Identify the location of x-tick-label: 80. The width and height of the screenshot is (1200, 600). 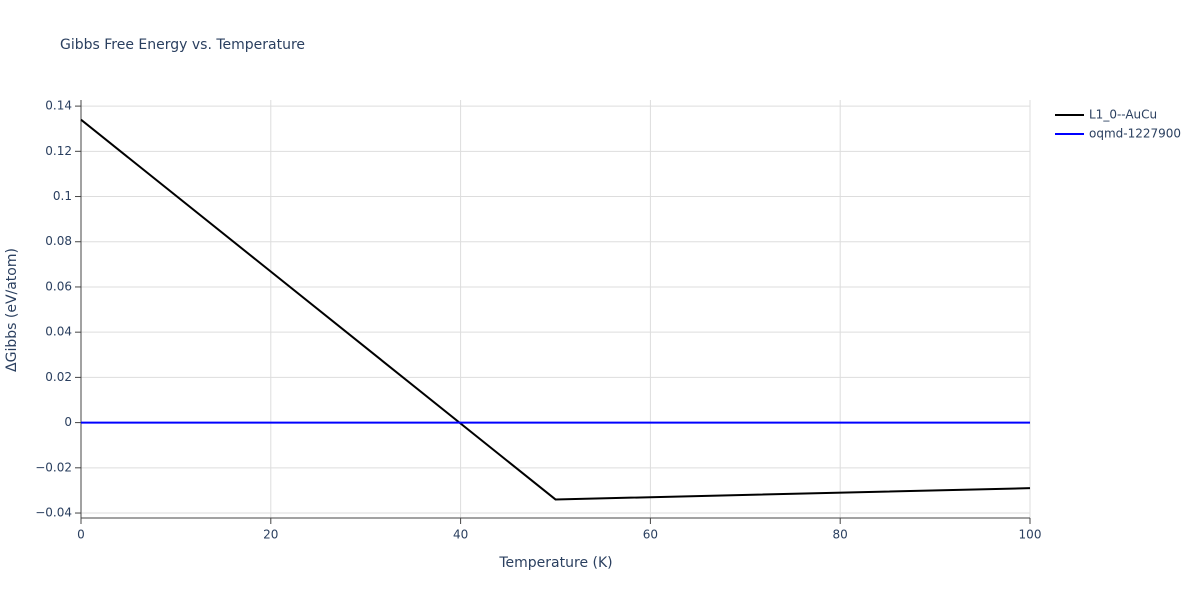
(840, 535).